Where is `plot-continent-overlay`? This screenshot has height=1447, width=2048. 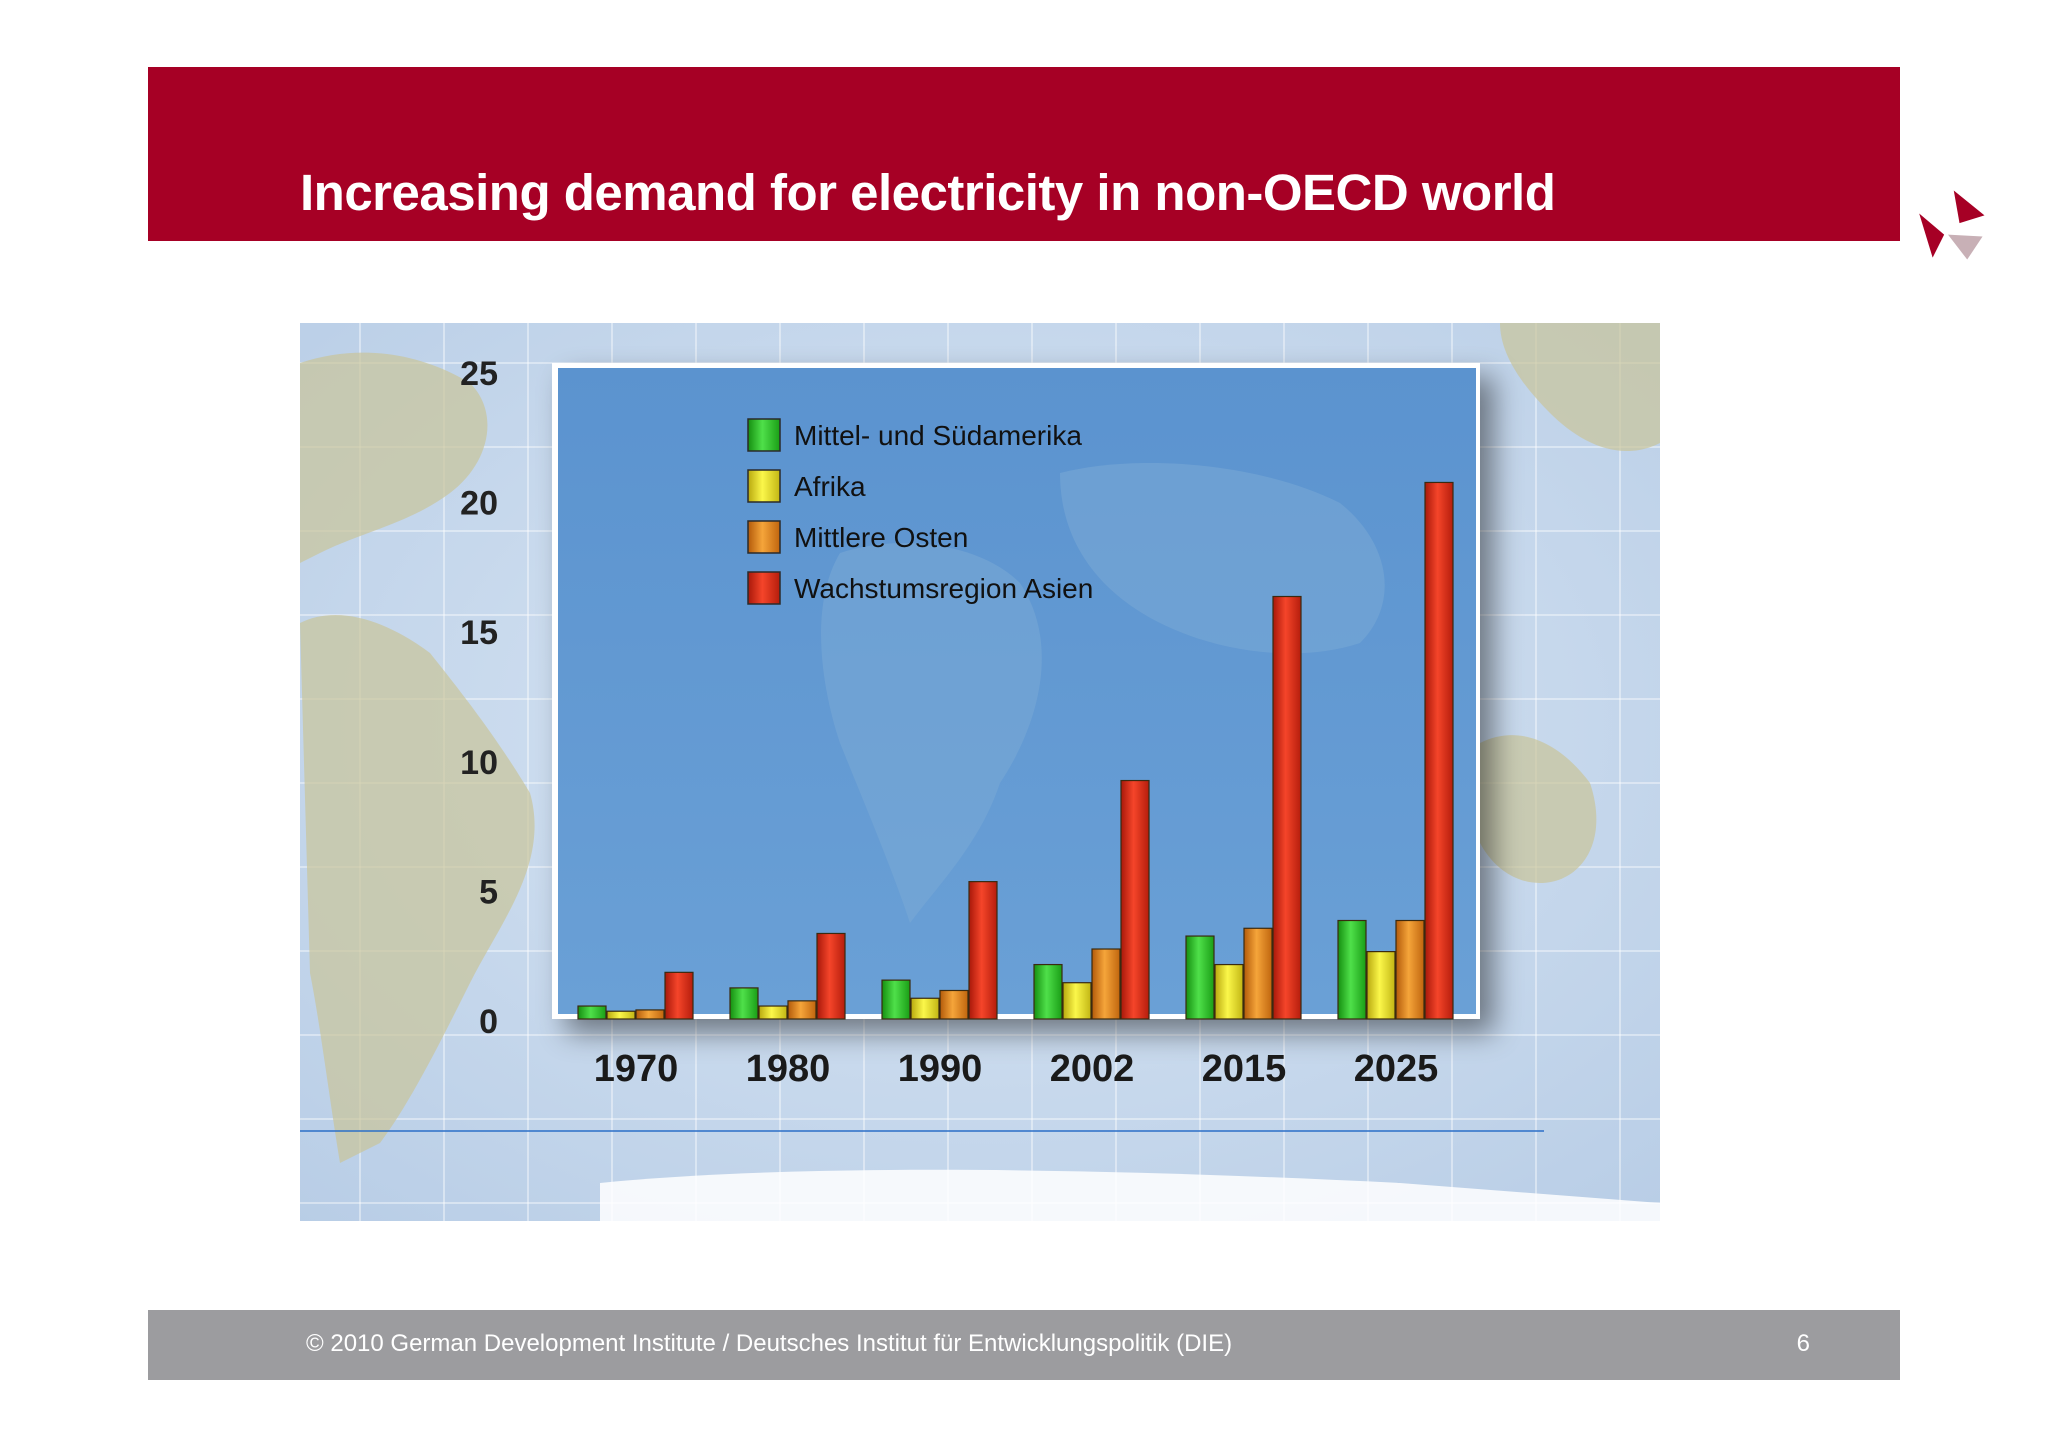 plot-continent-overlay is located at coordinates (1103, 693).